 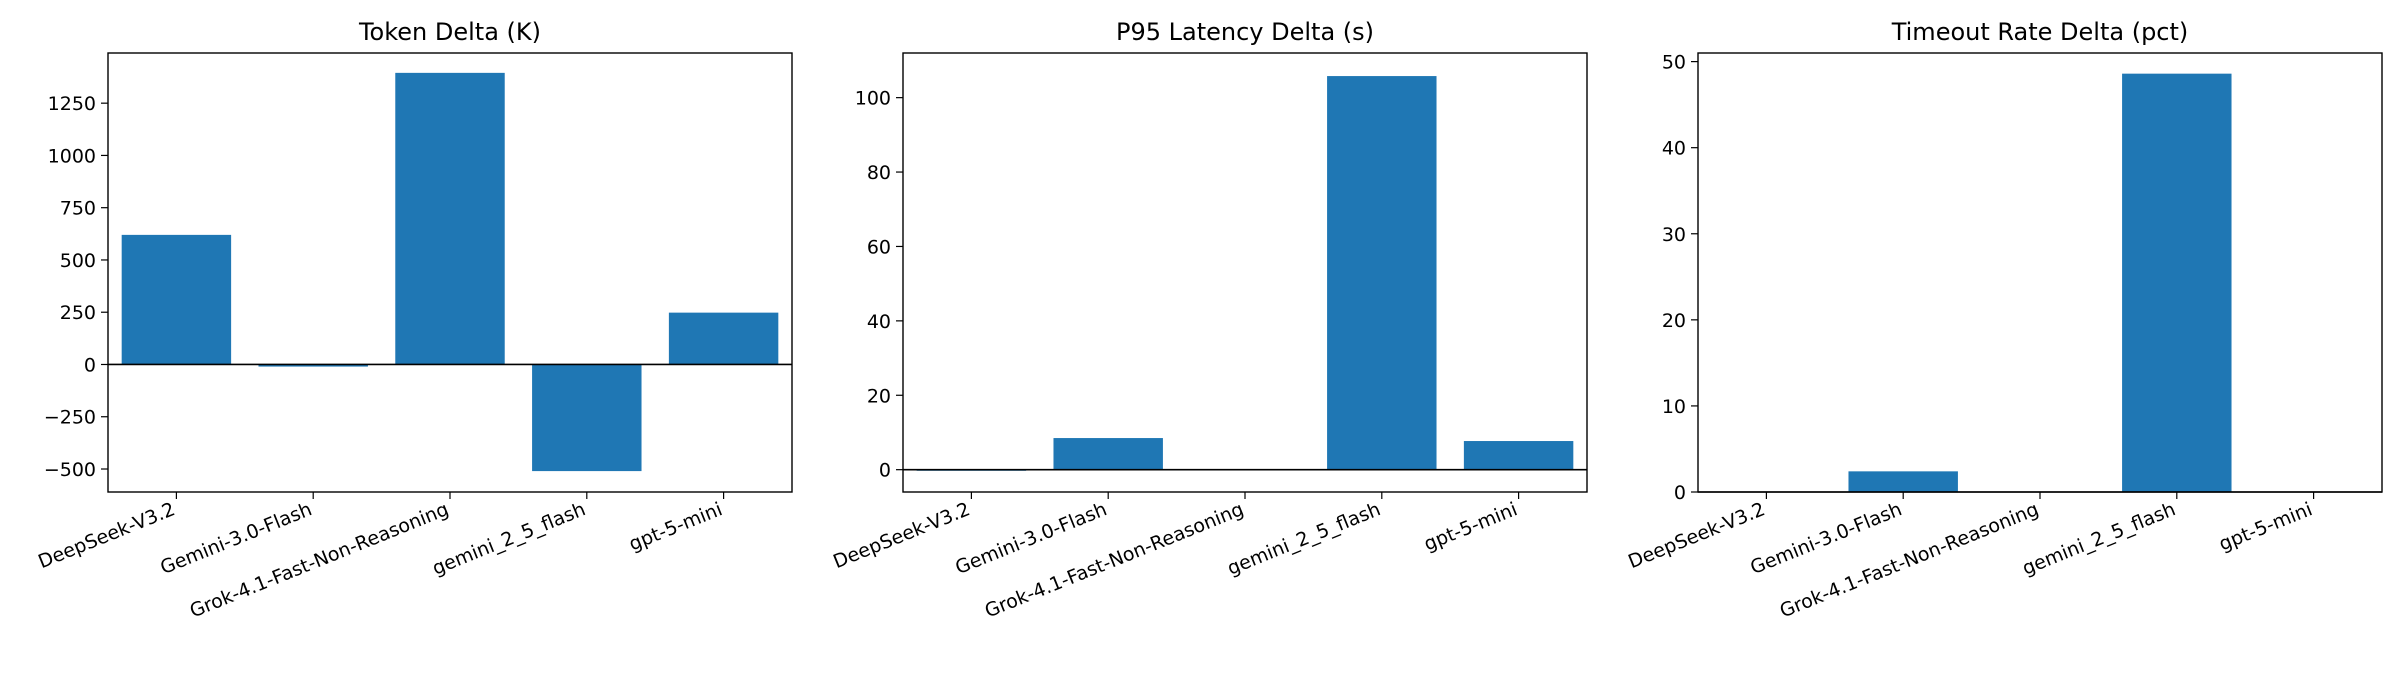 What do you see at coordinates (449, 32) in the screenshot?
I see `panel-title: Token Delta (K)` at bounding box center [449, 32].